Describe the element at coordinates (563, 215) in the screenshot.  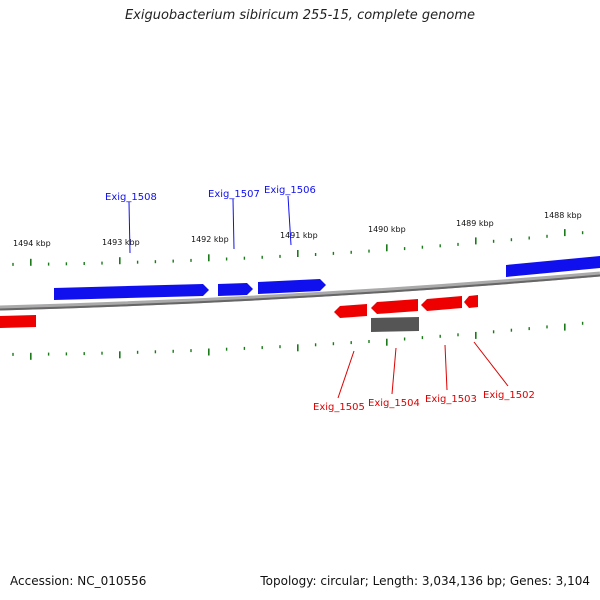
I see `kbp-label: 1488 kbp` at that location.